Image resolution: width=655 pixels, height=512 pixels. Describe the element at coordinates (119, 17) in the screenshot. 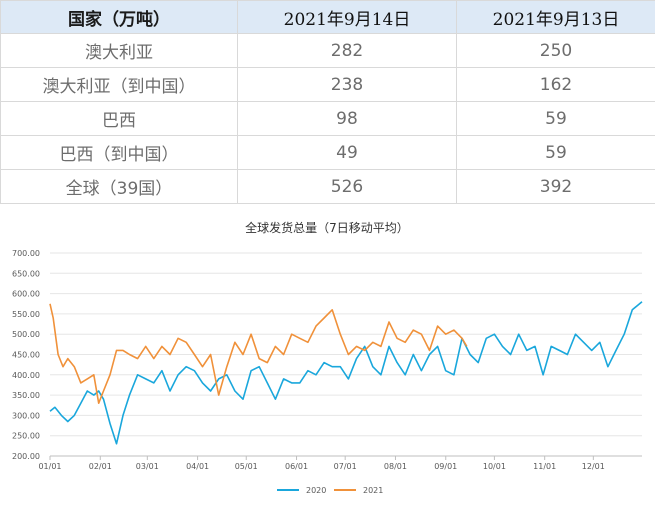

I see `header-country: 国家（万吨）` at that location.